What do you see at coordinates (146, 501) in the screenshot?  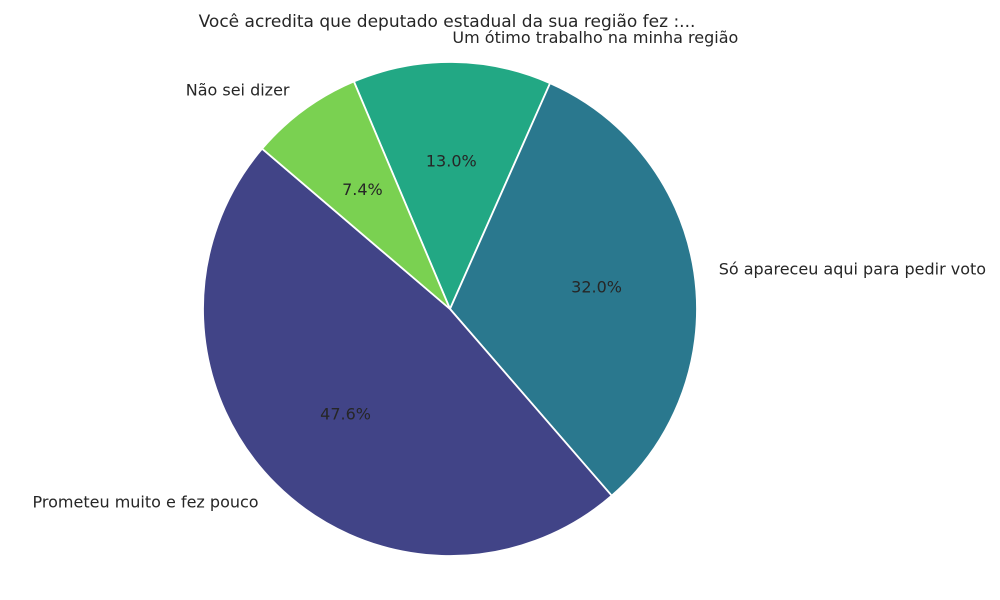 I see `slice-label: Prometeu muito e fez pouco` at bounding box center [146, 501].